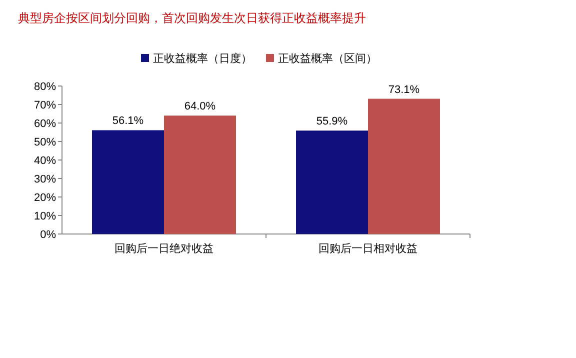 Image resolution: width=576 pixels, height=358 pixels. What do you see at coordinates (164, 248) in the screenshot?
I see `x-tick-label: 回购后一日绝对收益` at bounding box center [164, 248].